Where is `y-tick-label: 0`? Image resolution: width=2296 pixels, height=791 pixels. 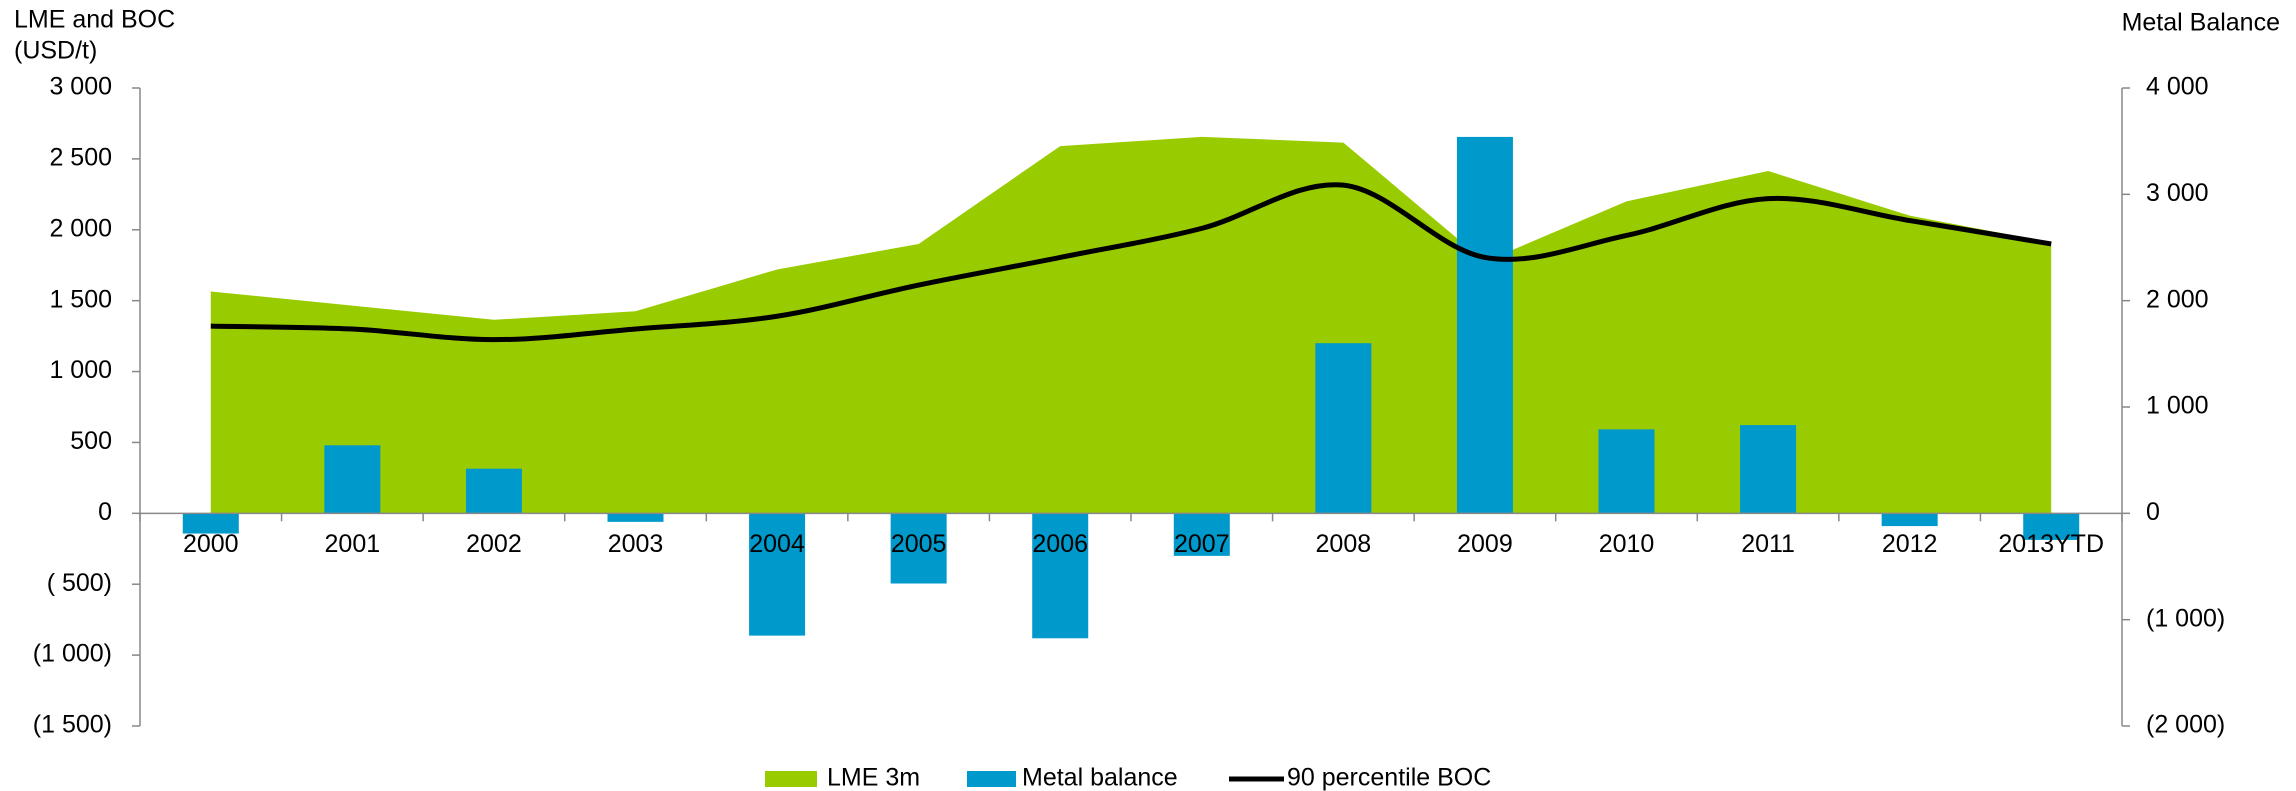
y-tick-label: 0 is located at coordinates (105, 512).